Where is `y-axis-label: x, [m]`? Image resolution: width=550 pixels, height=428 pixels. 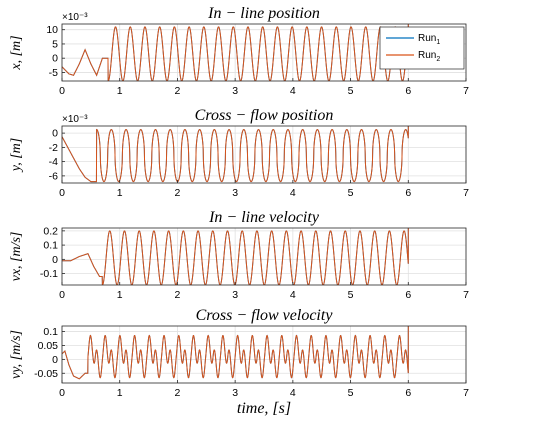 y-axis-label: x, [m] is located at coordinates (16, 52).